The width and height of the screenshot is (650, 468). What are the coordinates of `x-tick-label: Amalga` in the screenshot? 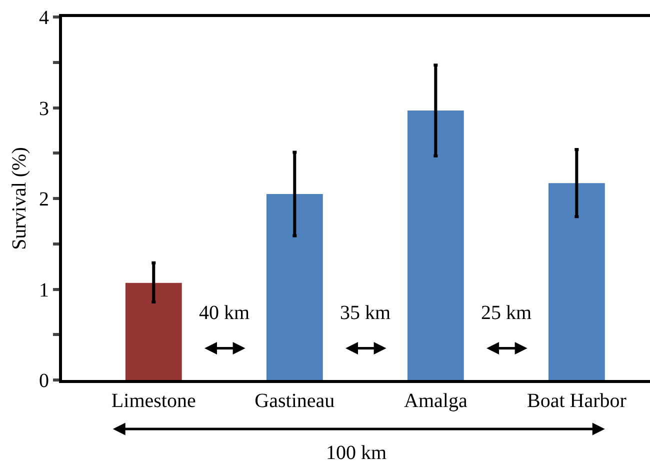 It's located at (436, 401).